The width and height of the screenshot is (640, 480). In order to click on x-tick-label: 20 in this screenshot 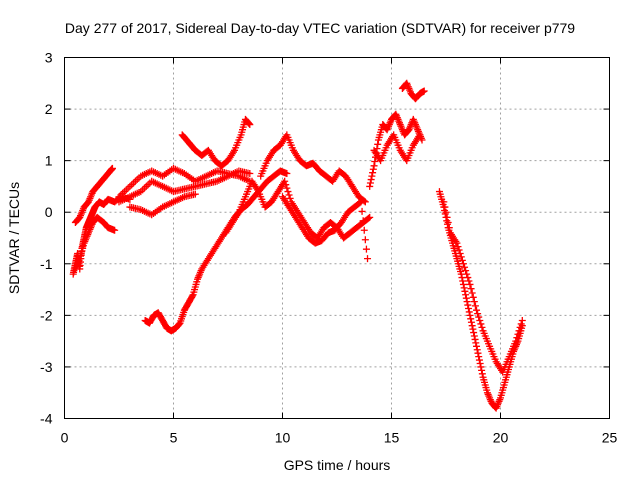, I will do `click(501, 438)`.